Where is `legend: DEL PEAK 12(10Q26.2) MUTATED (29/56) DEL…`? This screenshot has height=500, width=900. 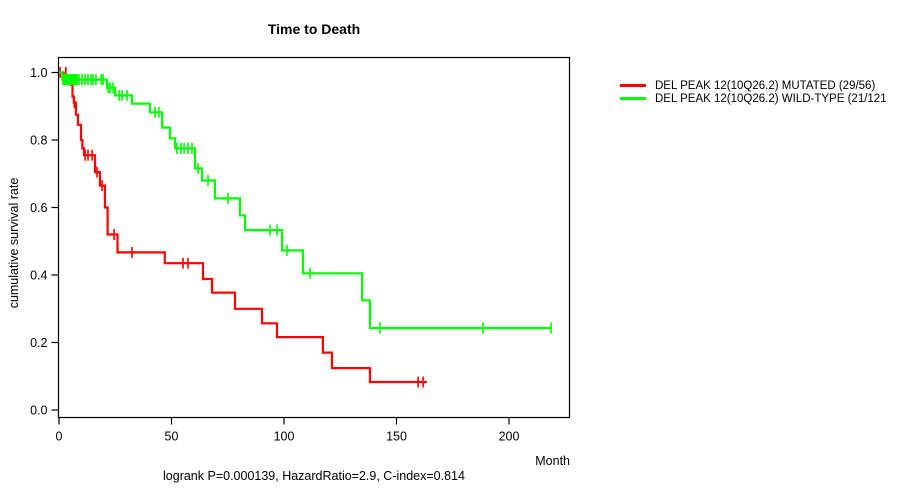
legend: DEL PEAK 12(10Q26.2) MUTATED (29/56) DEL… is located at coordinates (753, 92).